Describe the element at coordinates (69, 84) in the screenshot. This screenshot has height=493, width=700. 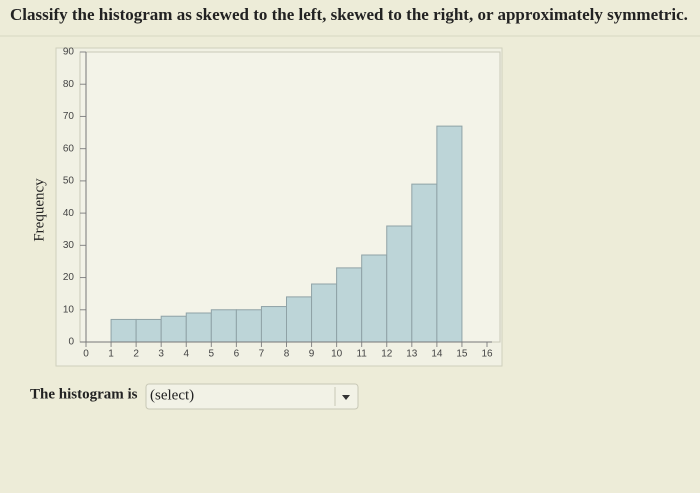
I see `y-tick-label: 80` at that location.